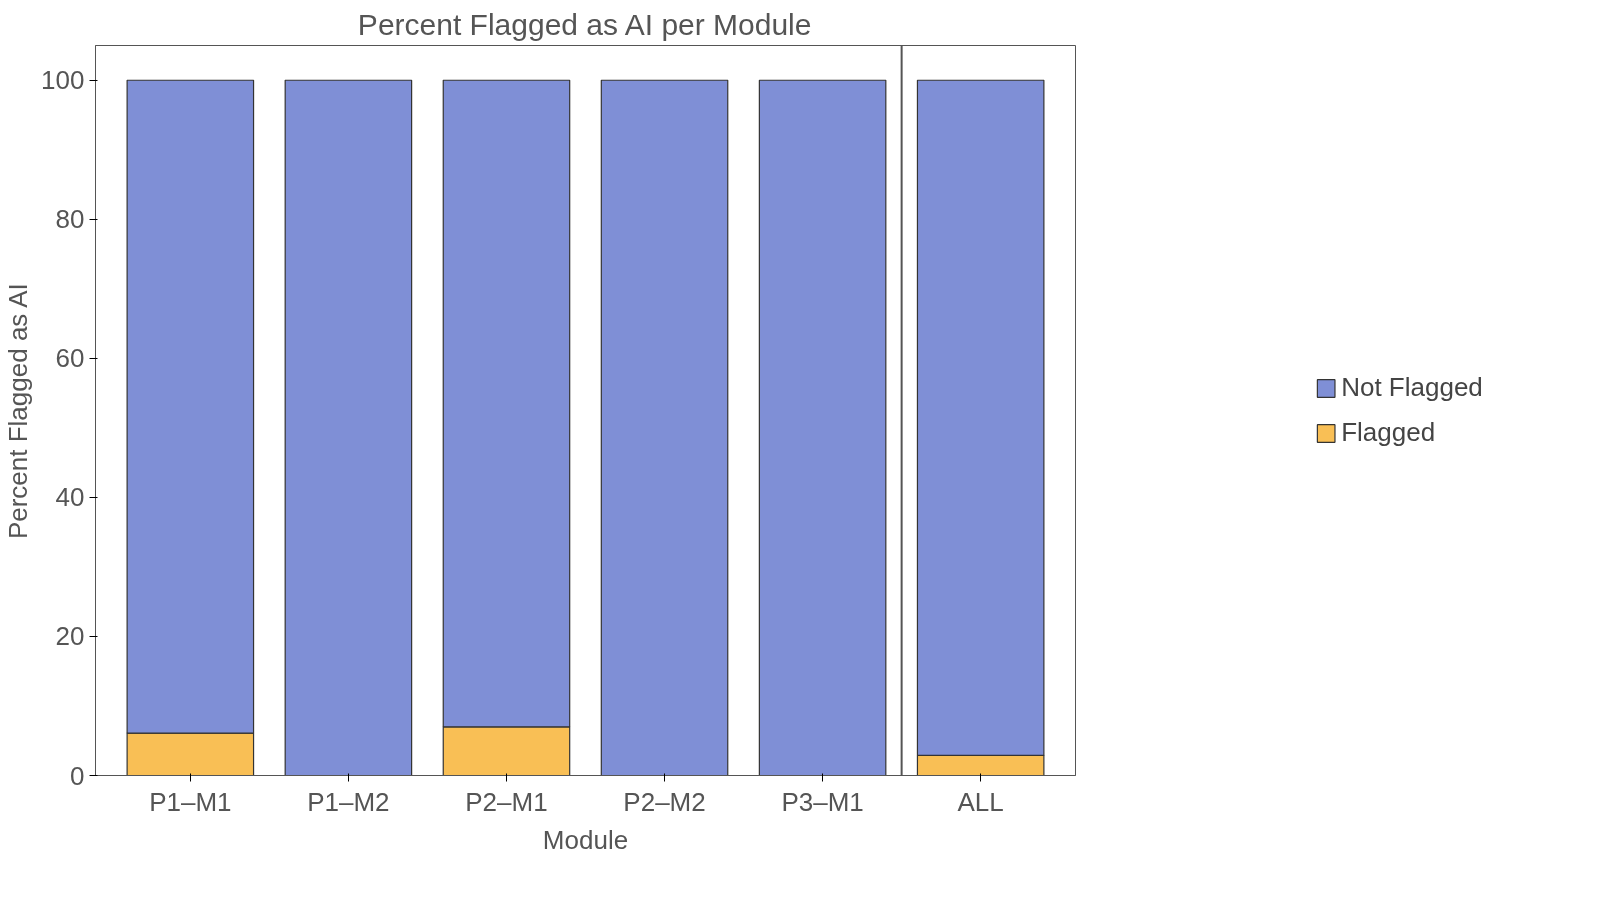 This screenshot has width=1600, height=918. What do you see at coordinates (70, 497) in the screenshot?
I see `y-tick-label: 40` at bounding box center [70, 497].